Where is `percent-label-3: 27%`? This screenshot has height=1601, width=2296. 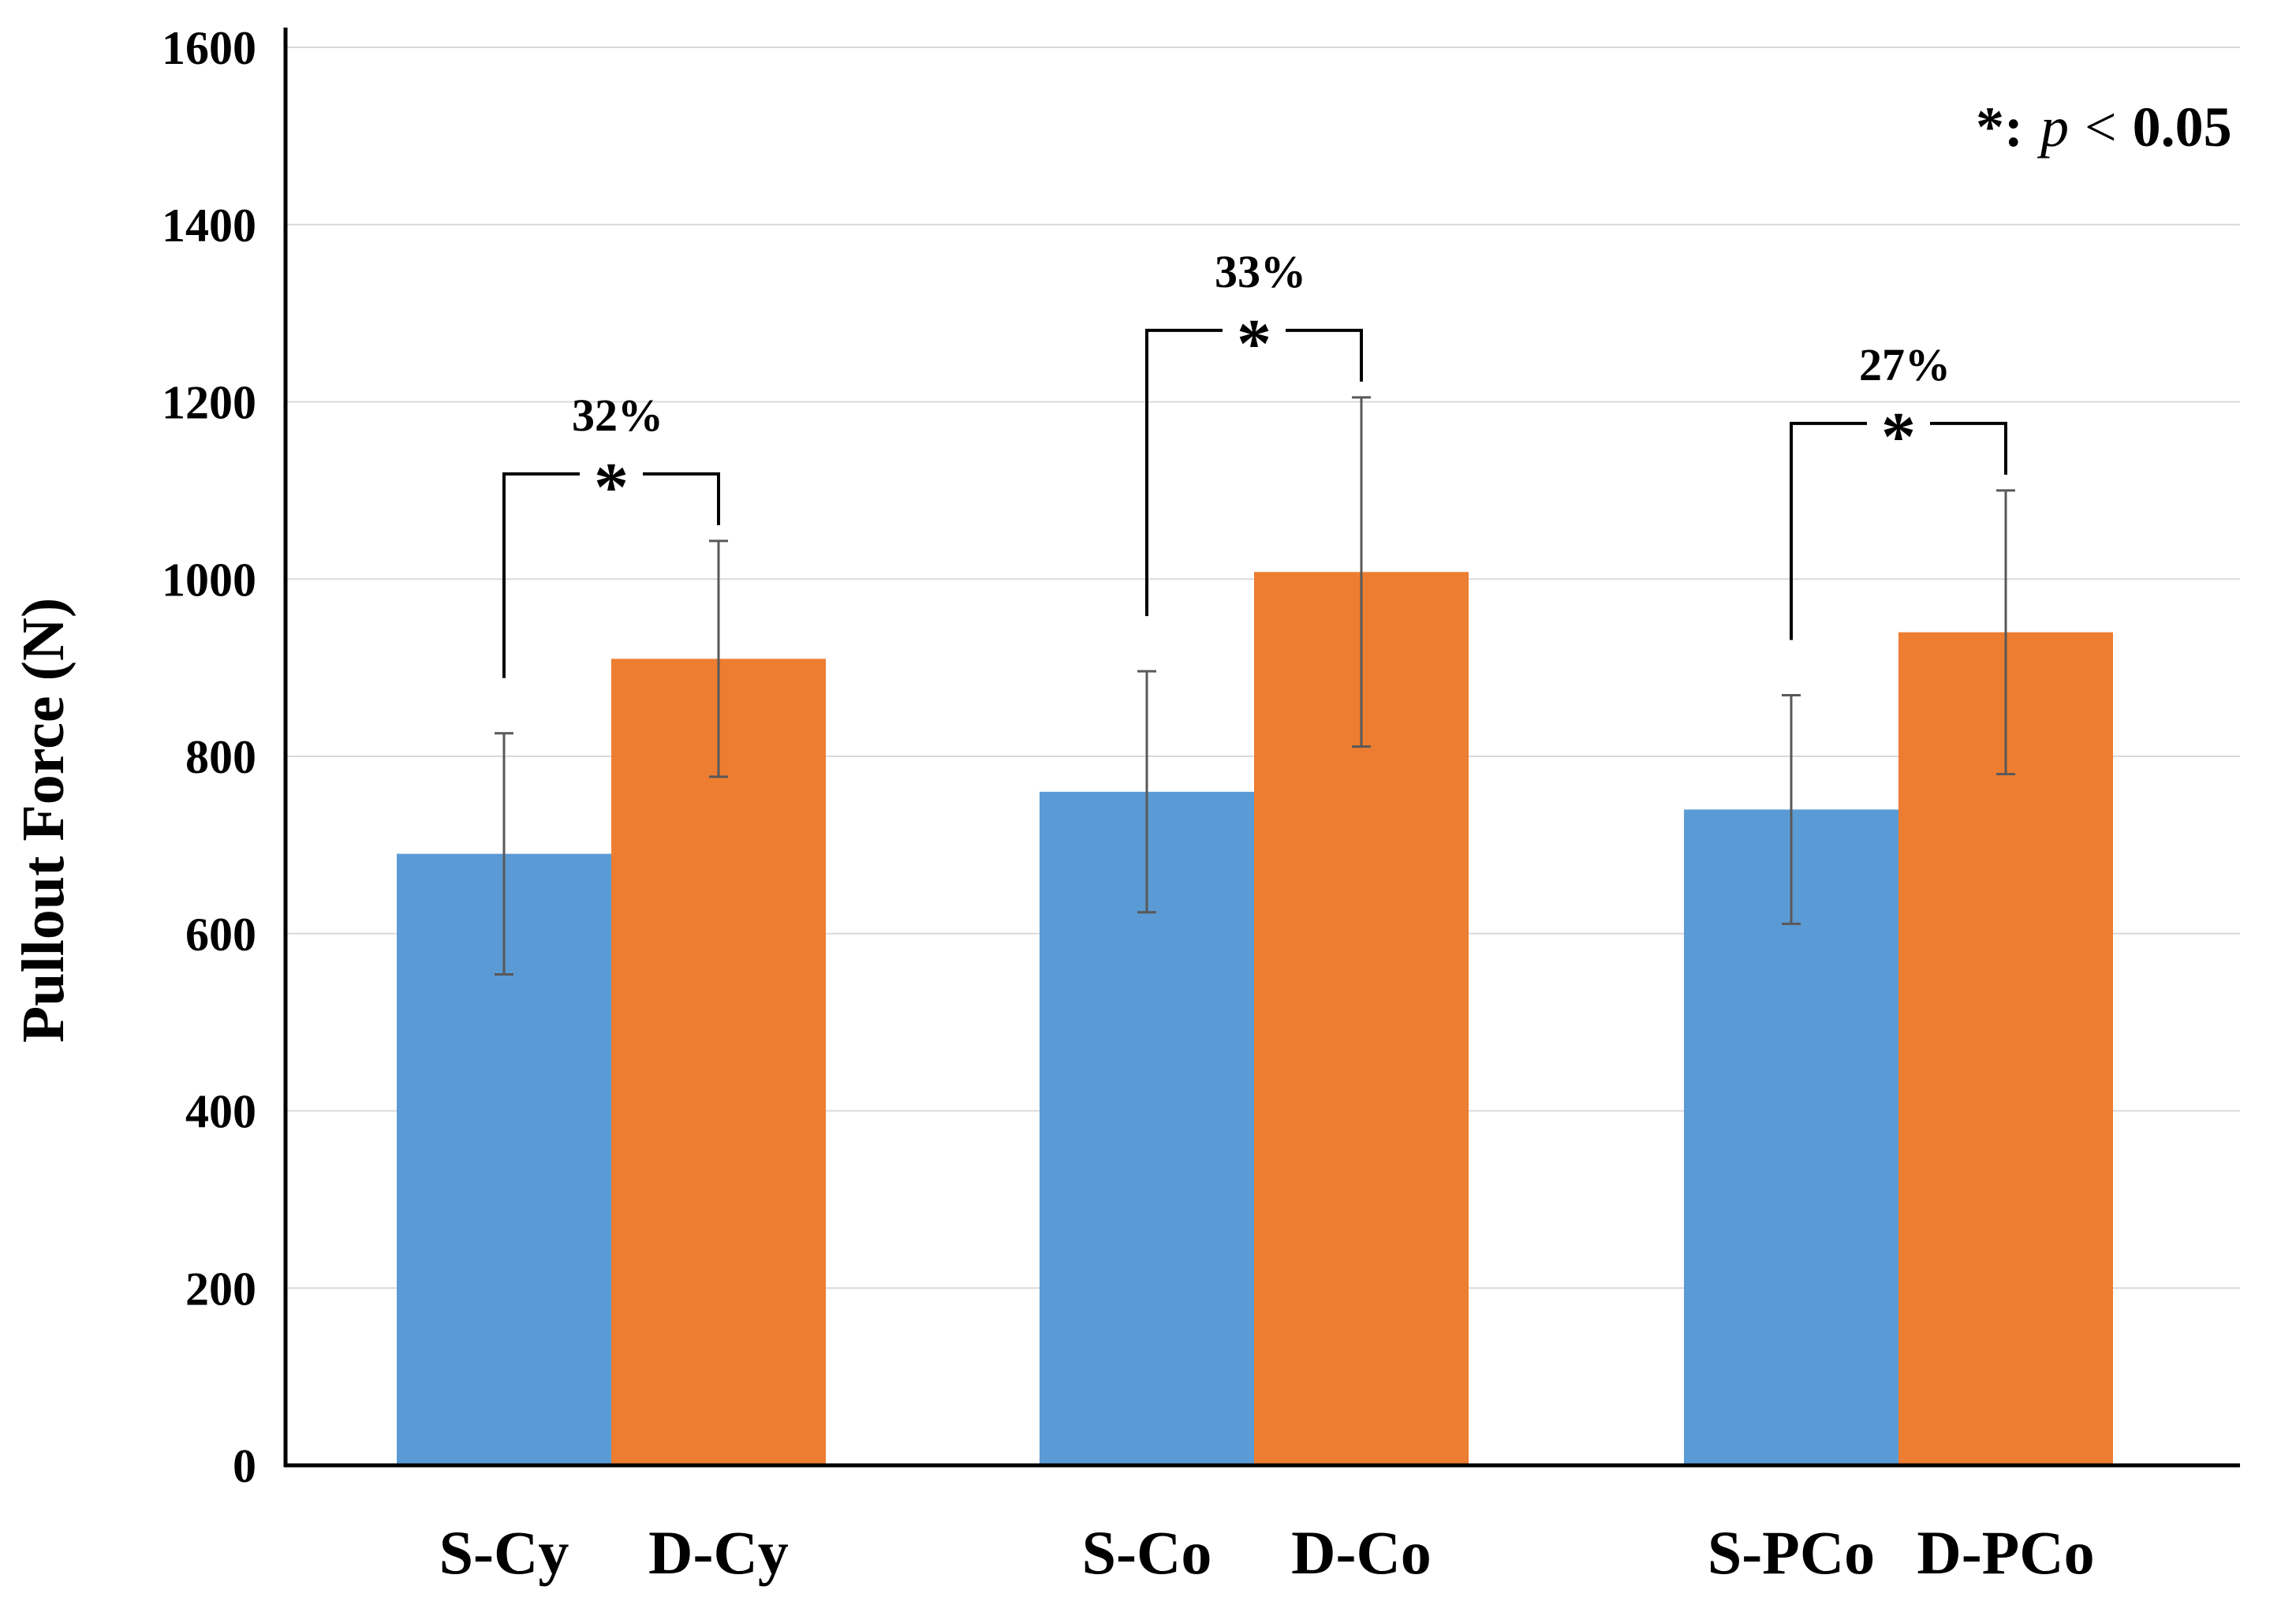
percent-label-3: 27% is located at coordinates (1905, 364).